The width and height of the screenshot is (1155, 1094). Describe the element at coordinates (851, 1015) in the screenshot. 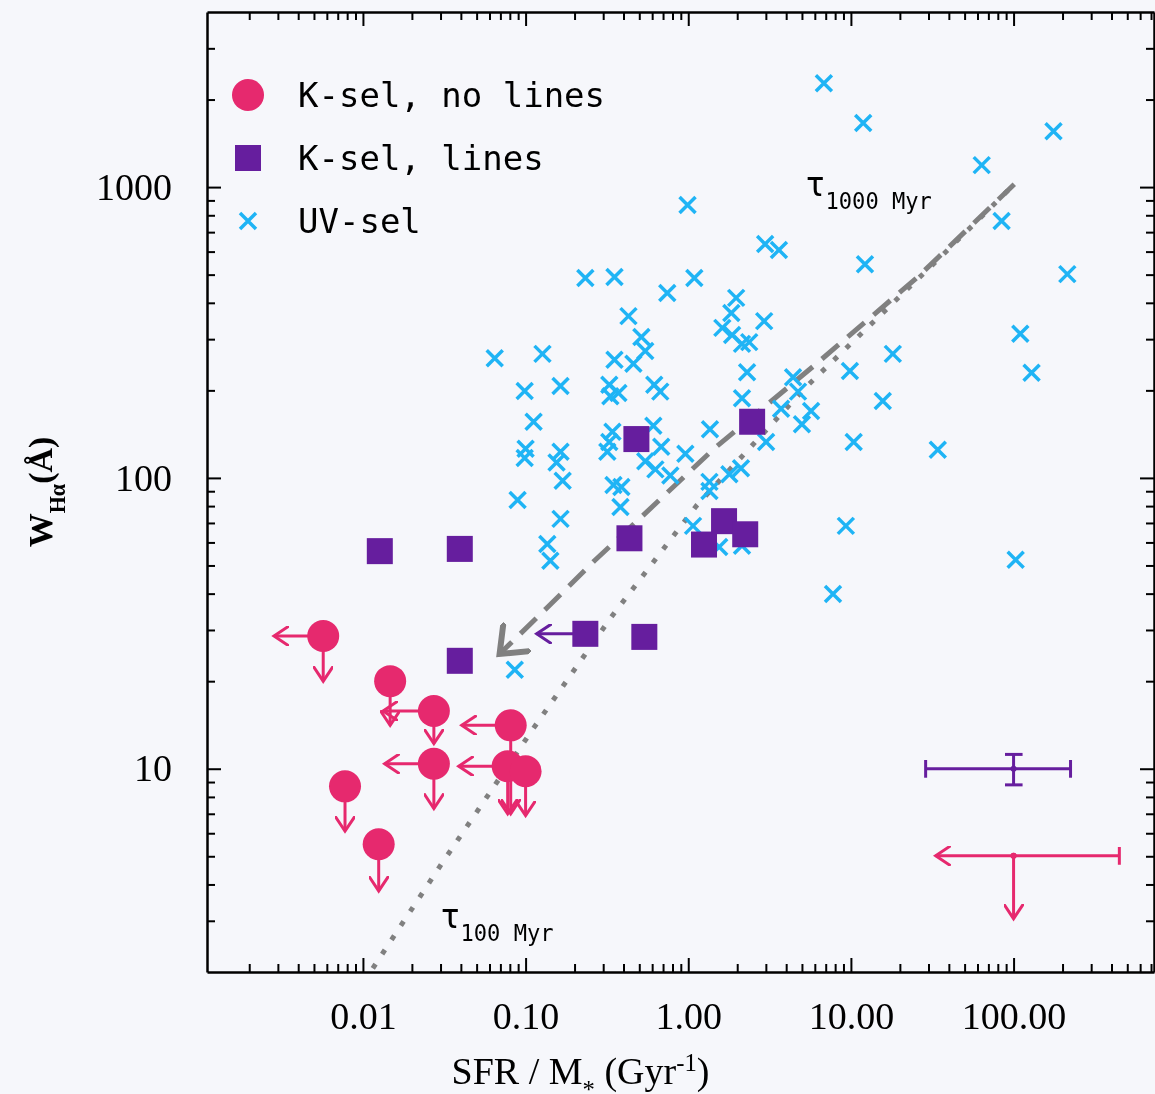

I see `x-tick-label: 10.00` at that location.